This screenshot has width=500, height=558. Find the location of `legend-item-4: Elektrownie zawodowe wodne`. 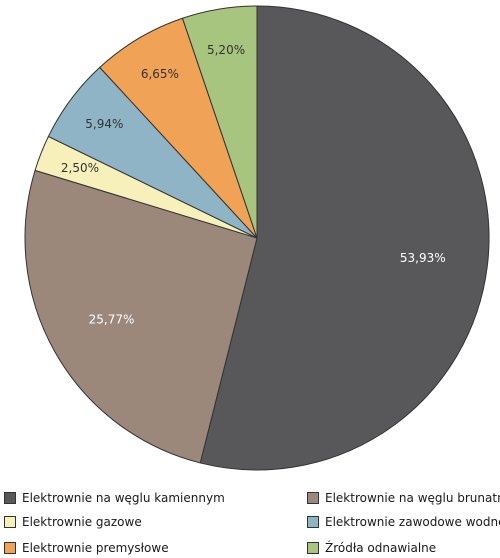

legend-item-4: Elektrownie zawodowe wodne is located at coordinates (403, 522).